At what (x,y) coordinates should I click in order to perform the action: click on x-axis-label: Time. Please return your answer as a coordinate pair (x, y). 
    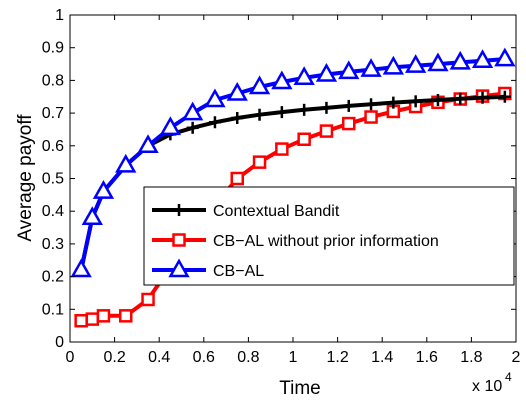
    Looking at the image, I should click on (300, 388).